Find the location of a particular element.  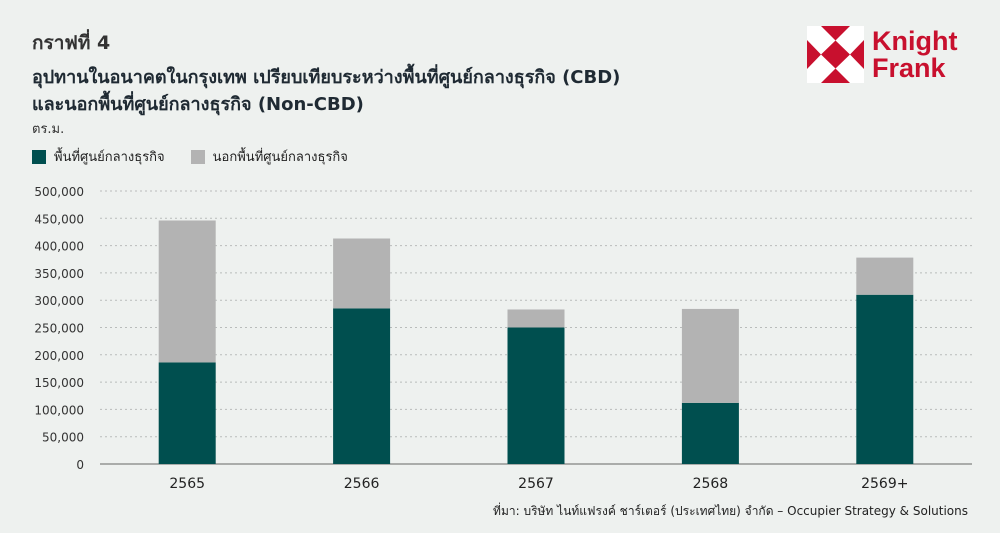

y-tick-label: 500,000 is located at coordinates (59, 192).